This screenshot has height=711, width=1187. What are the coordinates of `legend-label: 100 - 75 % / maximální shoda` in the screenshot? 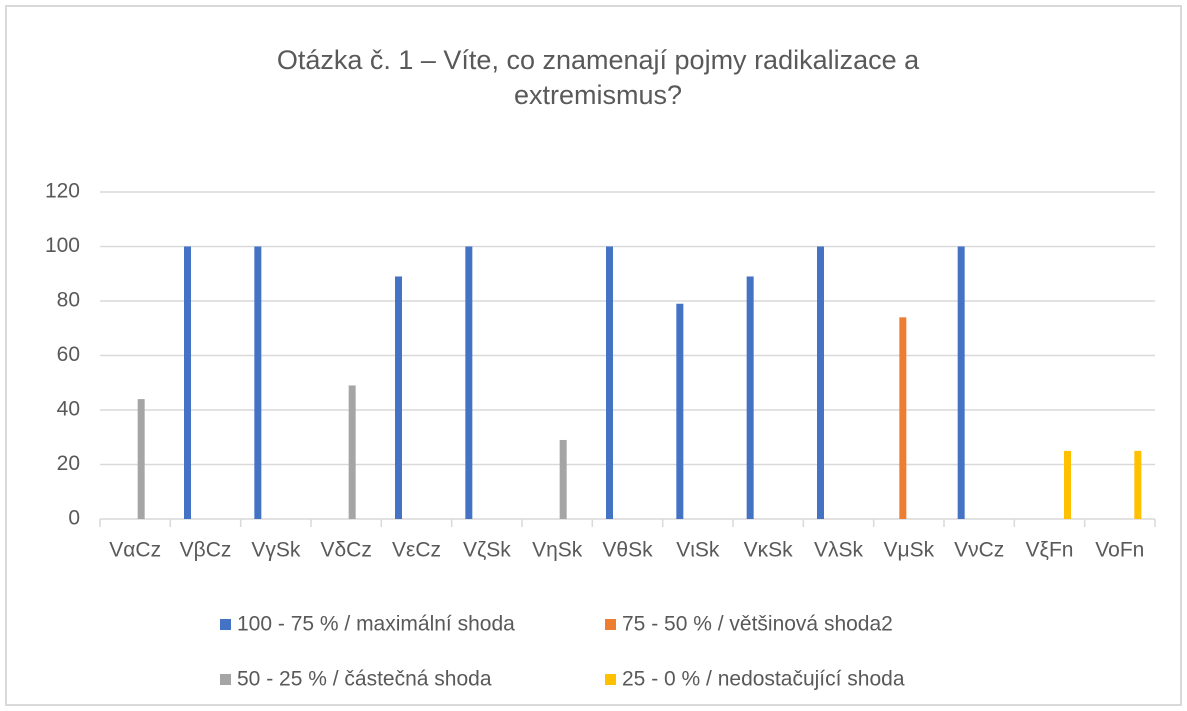 It's located at (376, 624).